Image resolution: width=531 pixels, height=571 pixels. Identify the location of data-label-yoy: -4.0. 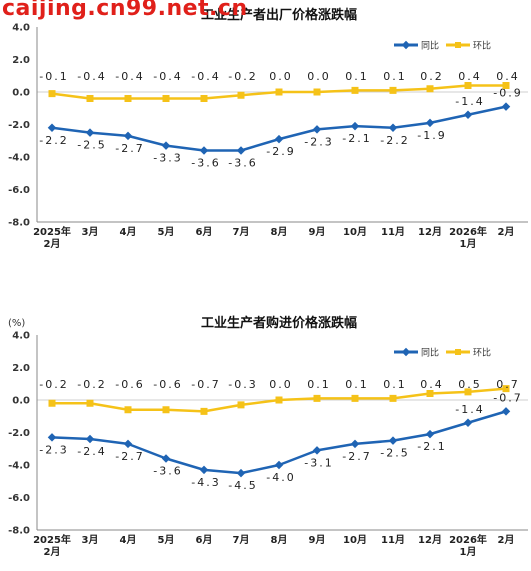
(280, 477).